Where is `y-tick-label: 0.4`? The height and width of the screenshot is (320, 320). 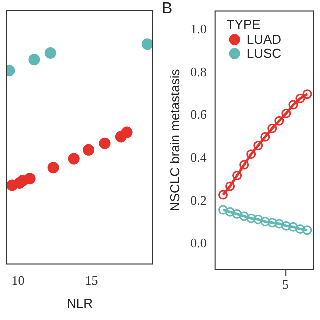
y-tick-label: 0.4 is located at coordinates (199, 158).